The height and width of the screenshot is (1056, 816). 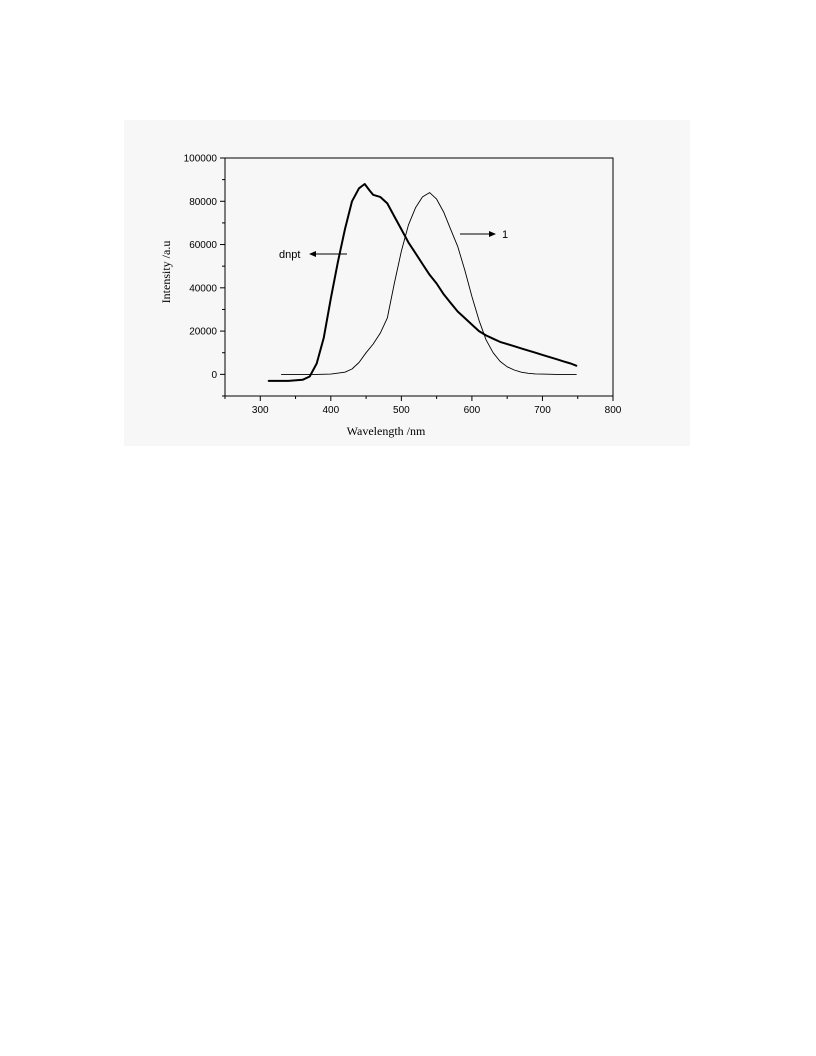 I want to click on y-tick-label: 80000, so click(x=203, y=202).